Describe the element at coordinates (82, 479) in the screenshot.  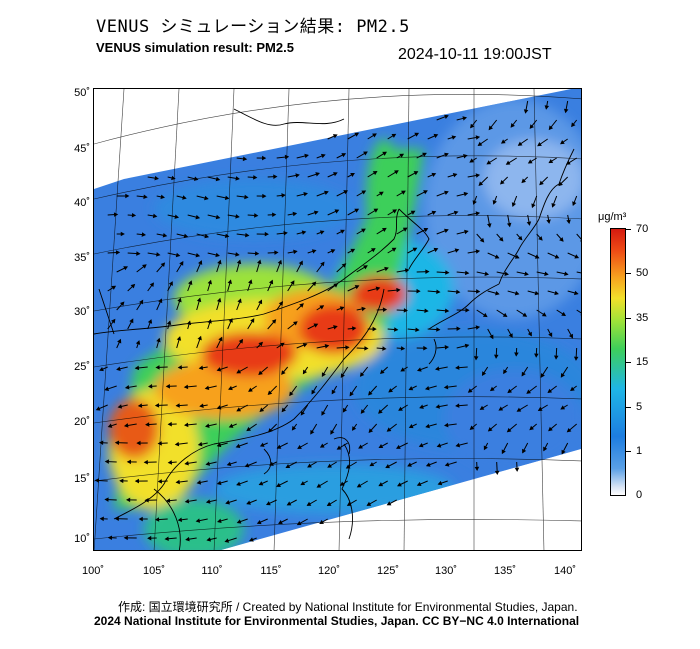
I see `lat-tick-label: 15˚` at that location.